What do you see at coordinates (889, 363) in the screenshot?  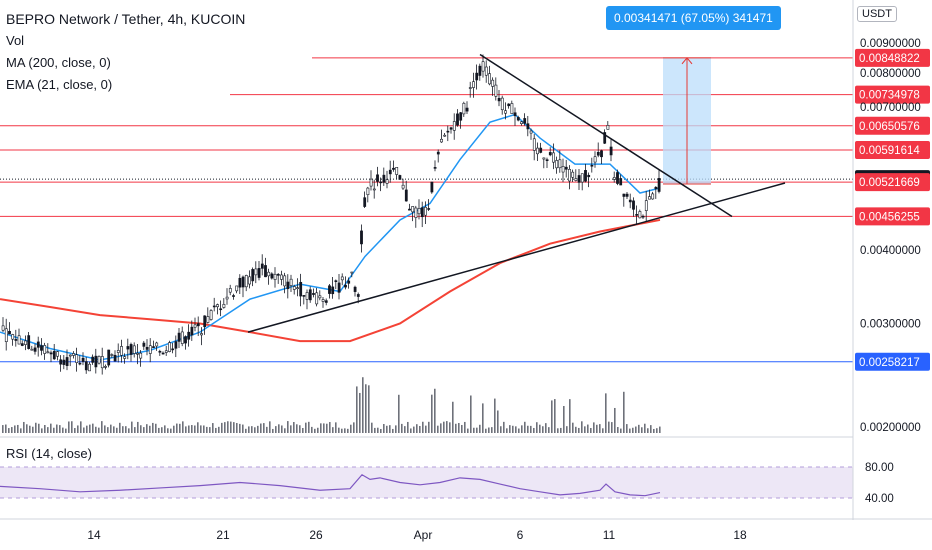 I see `price-label: 0.00258217` at bounding box center [889, 363].